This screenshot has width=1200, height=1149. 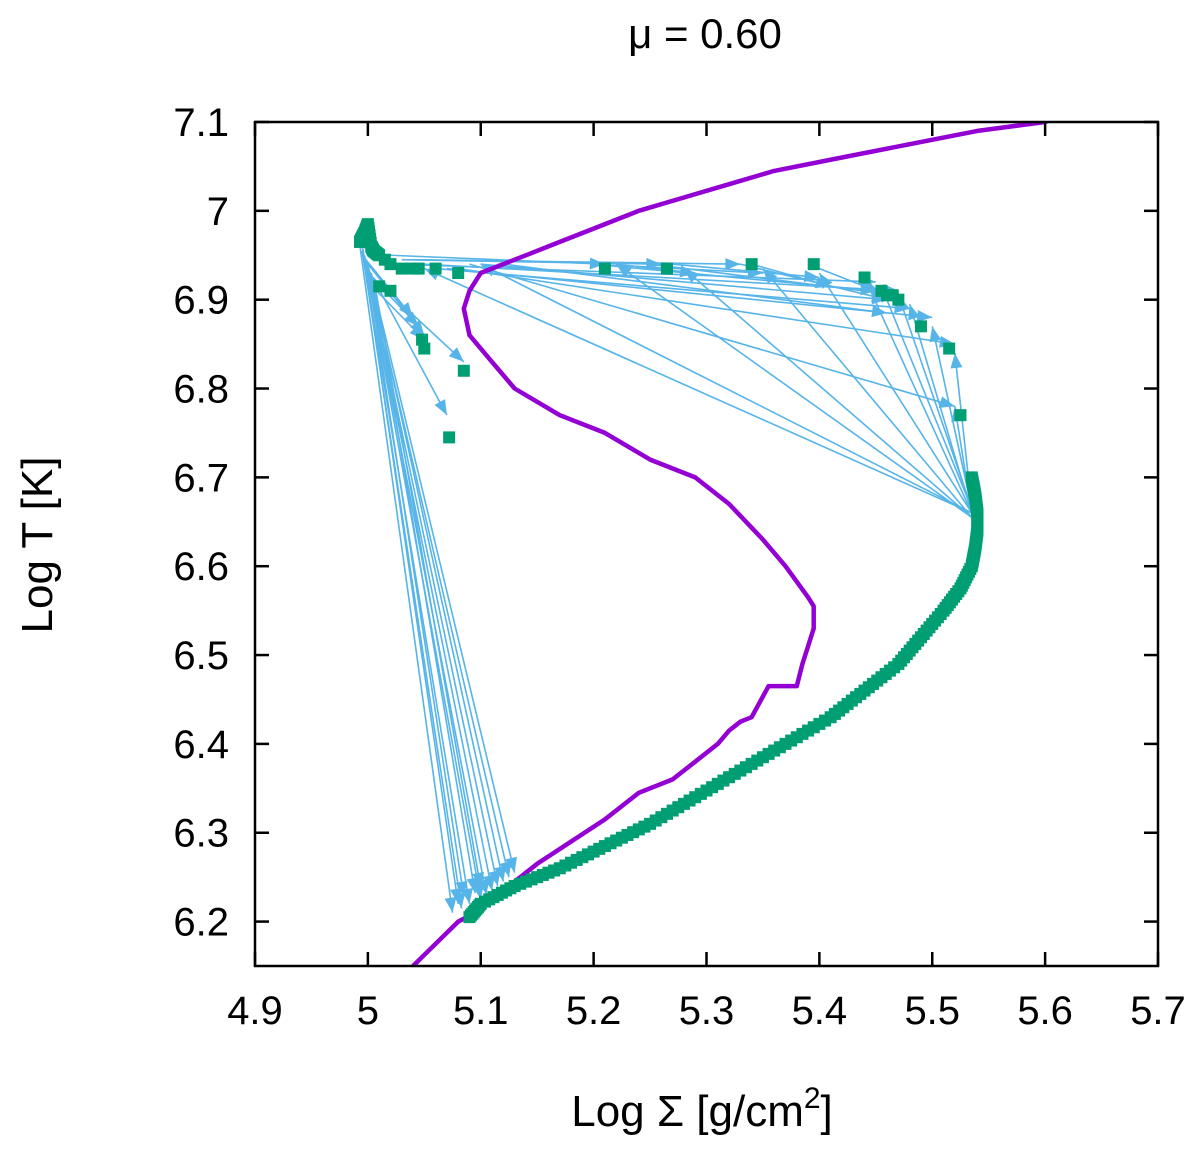 What do you see at coordinates (687, 1111) in the screenshot?
I see `x-axis-title-main: Log Σ [g/cm` at bounding box center [687, 1111].